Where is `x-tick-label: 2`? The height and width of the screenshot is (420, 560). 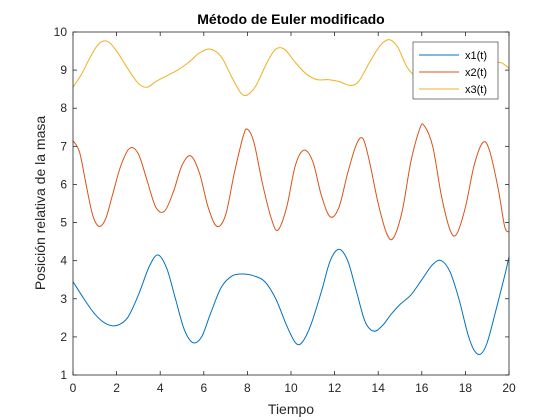
x-tick-label: 2 is located at coordinates (116, 388).